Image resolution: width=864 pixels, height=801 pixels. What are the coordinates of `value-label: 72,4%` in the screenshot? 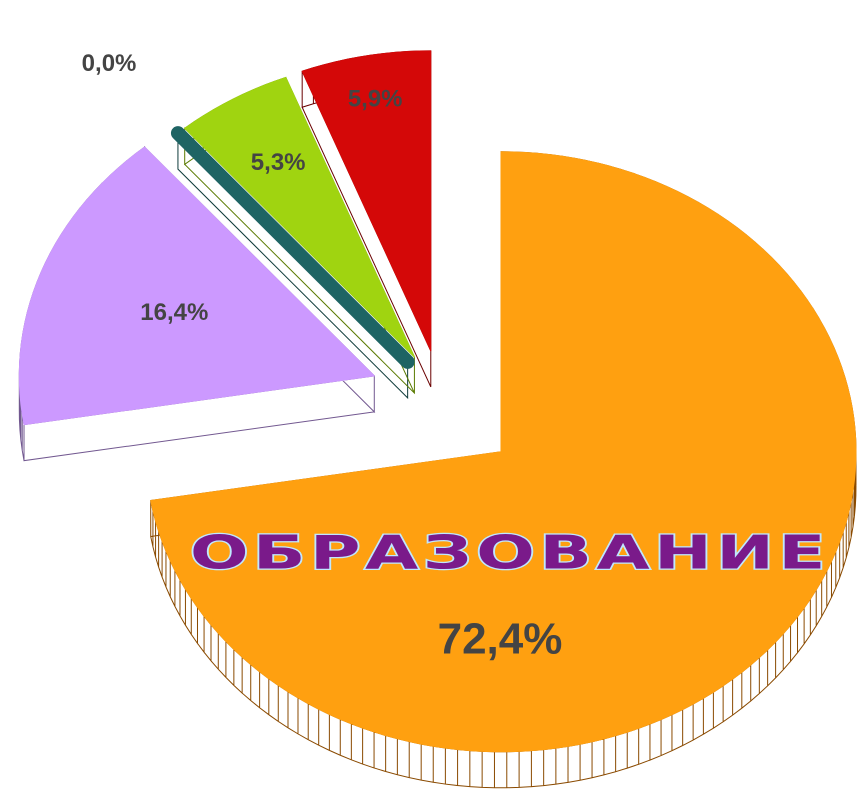 It's located at (500, 639).